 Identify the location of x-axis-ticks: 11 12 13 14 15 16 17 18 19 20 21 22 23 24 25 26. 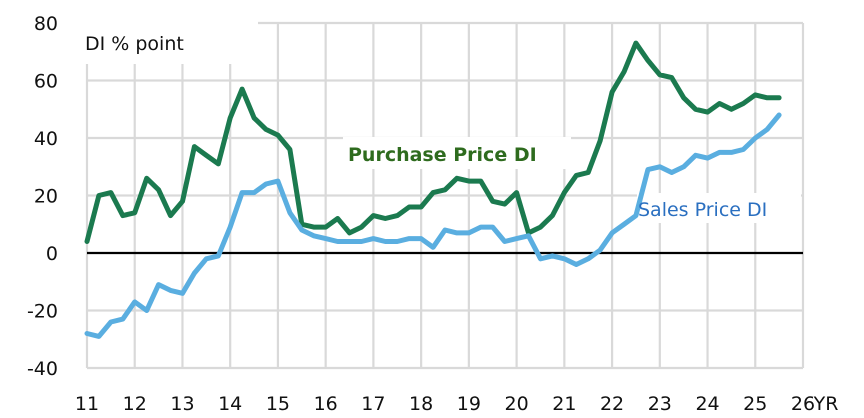
(445, 404).